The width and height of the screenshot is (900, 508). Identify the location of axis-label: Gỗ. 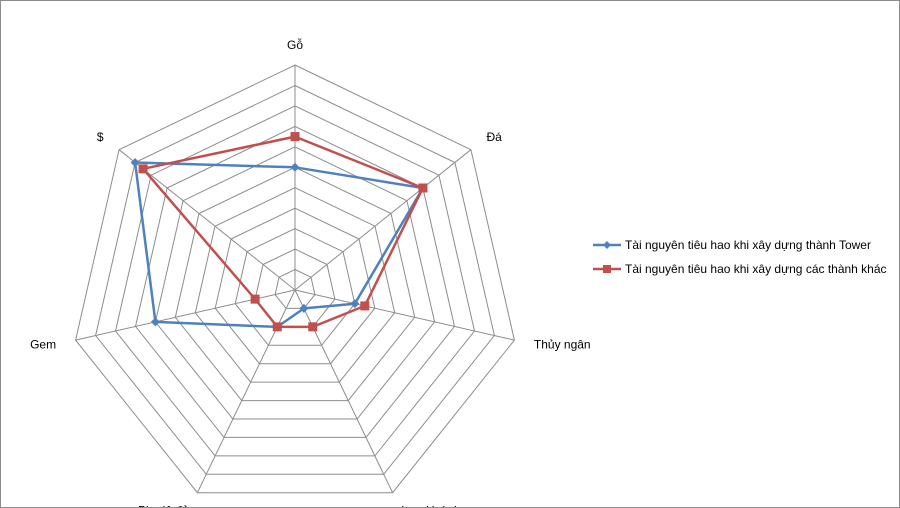
(295, 44).